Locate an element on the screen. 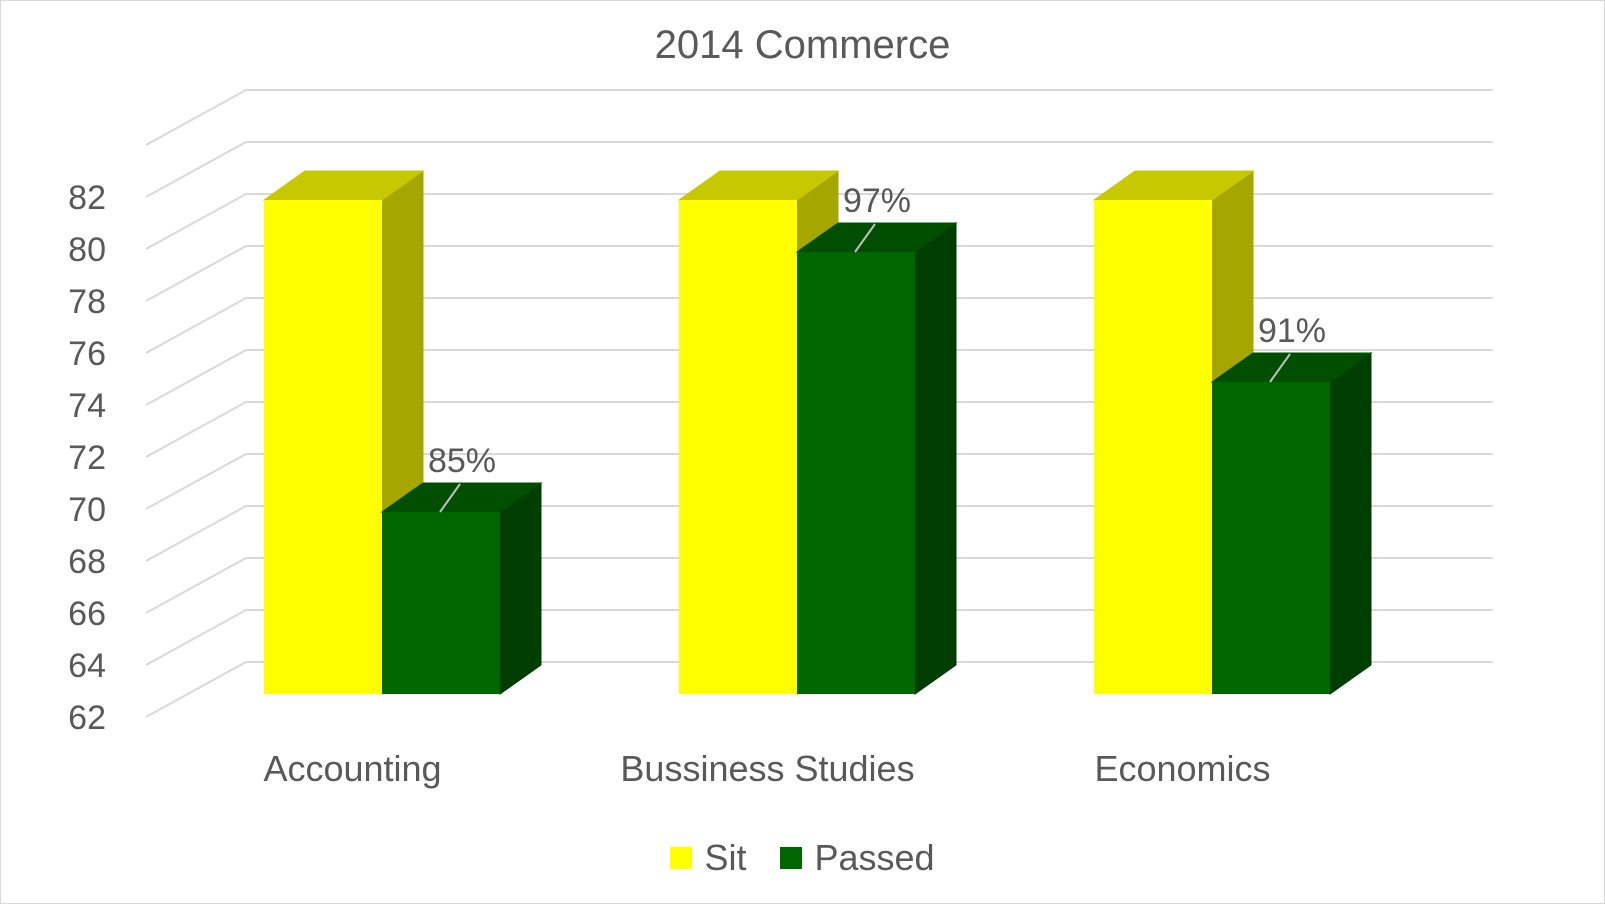 Image resolution: width=1605 pixels, height=904 pixels. bar-passed-economics is located at coordinates (1271, 538).